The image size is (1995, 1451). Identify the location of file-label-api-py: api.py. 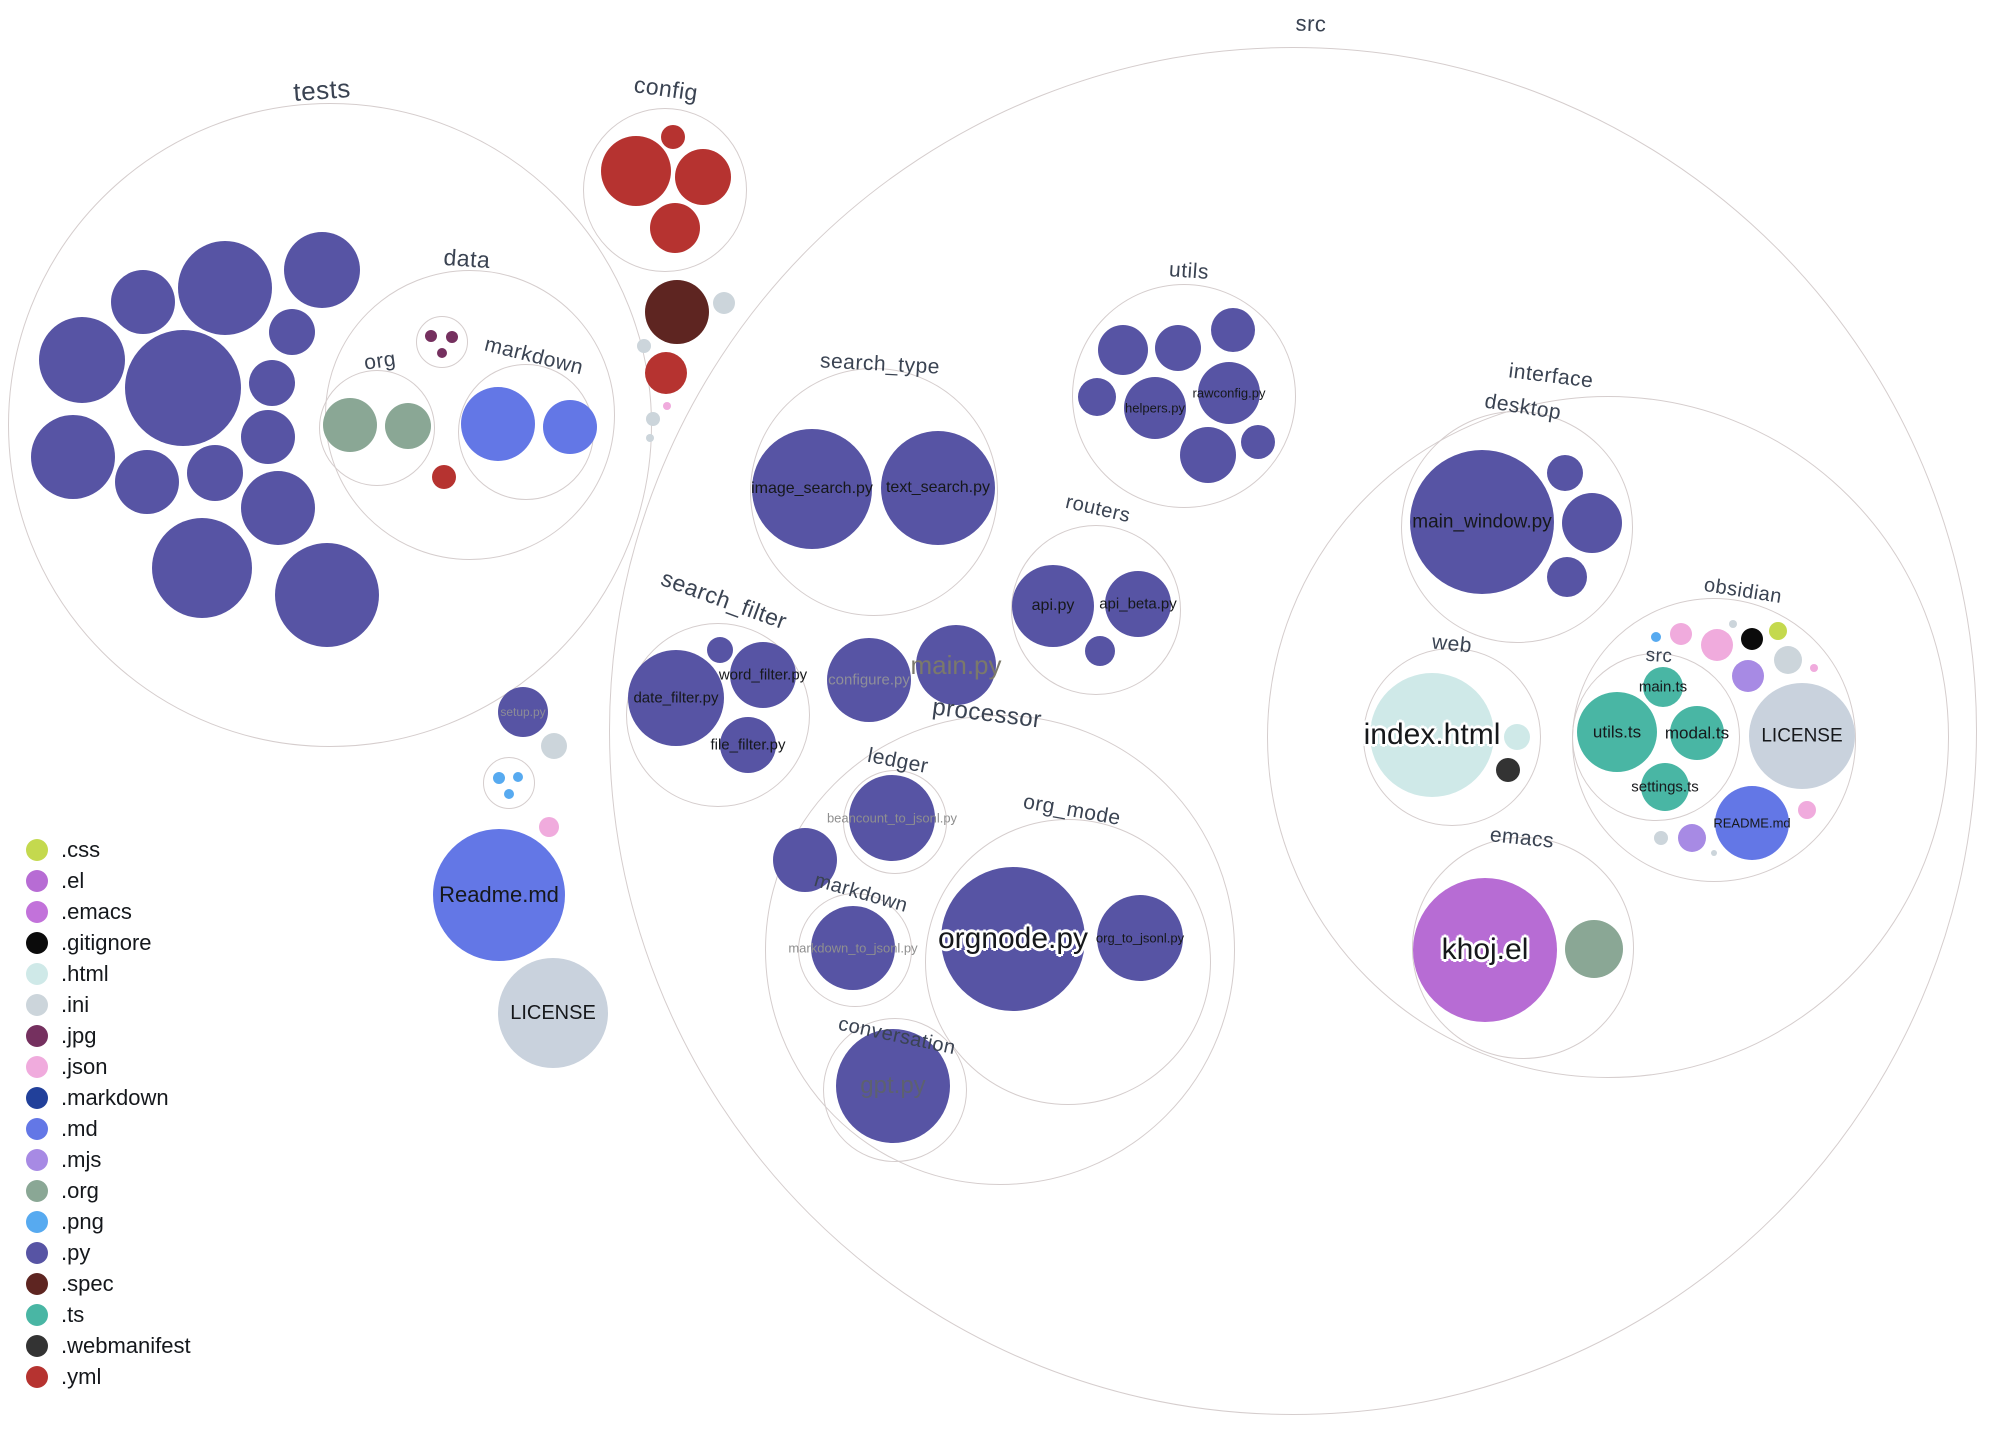
(1053, 605).